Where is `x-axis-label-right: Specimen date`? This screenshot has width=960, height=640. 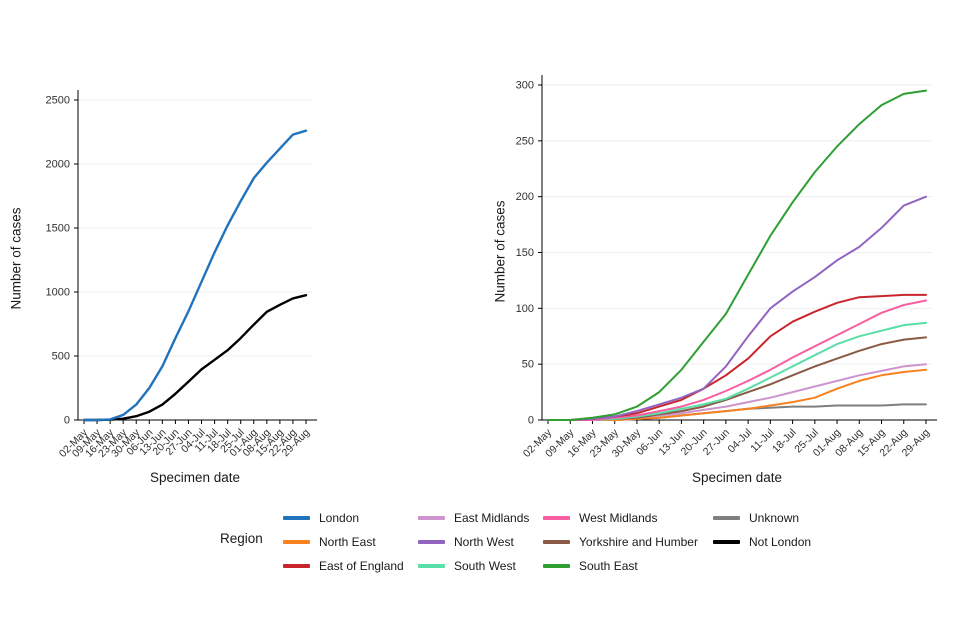 x-axis-label-right: Specimen date is located at coordinates (737, 477).